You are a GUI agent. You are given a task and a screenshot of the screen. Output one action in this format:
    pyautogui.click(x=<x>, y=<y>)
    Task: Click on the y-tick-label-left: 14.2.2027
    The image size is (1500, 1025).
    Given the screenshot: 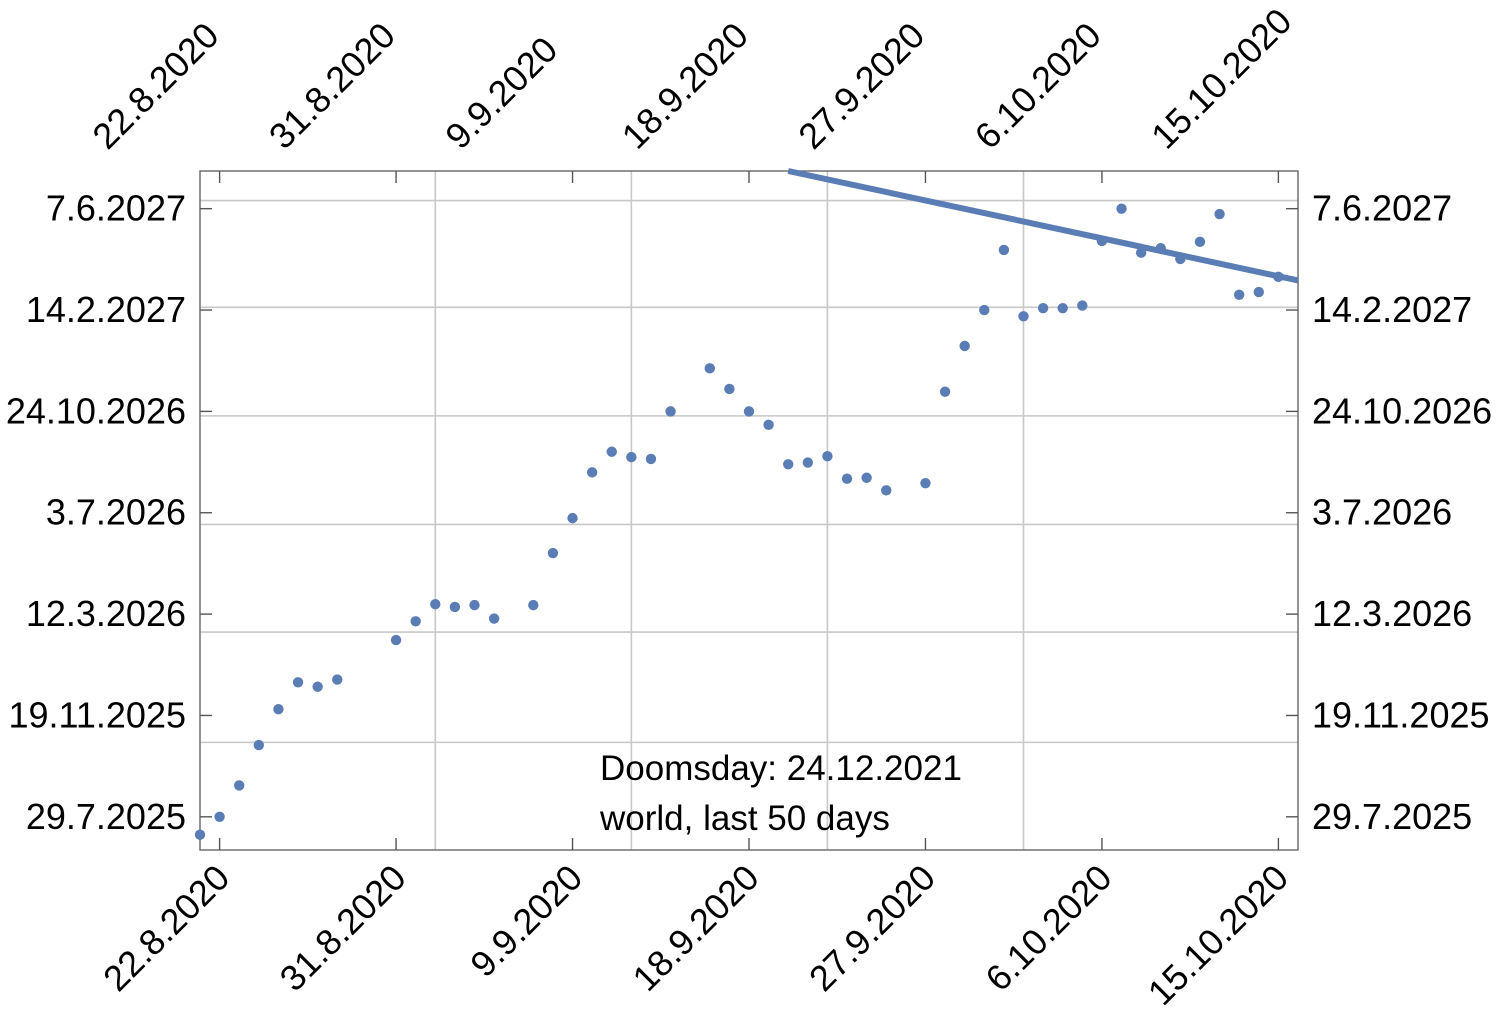 What is the action you would take?
    pyautogui.click(x=106, y=309)
    